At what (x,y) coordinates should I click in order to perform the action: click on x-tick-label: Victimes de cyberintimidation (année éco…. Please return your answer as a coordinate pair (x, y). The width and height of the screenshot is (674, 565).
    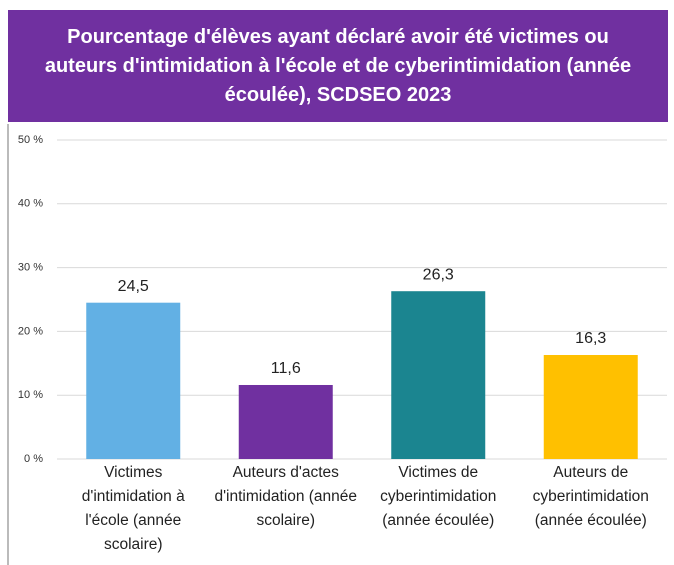
    Looking at the image, I should click on (438, 496).